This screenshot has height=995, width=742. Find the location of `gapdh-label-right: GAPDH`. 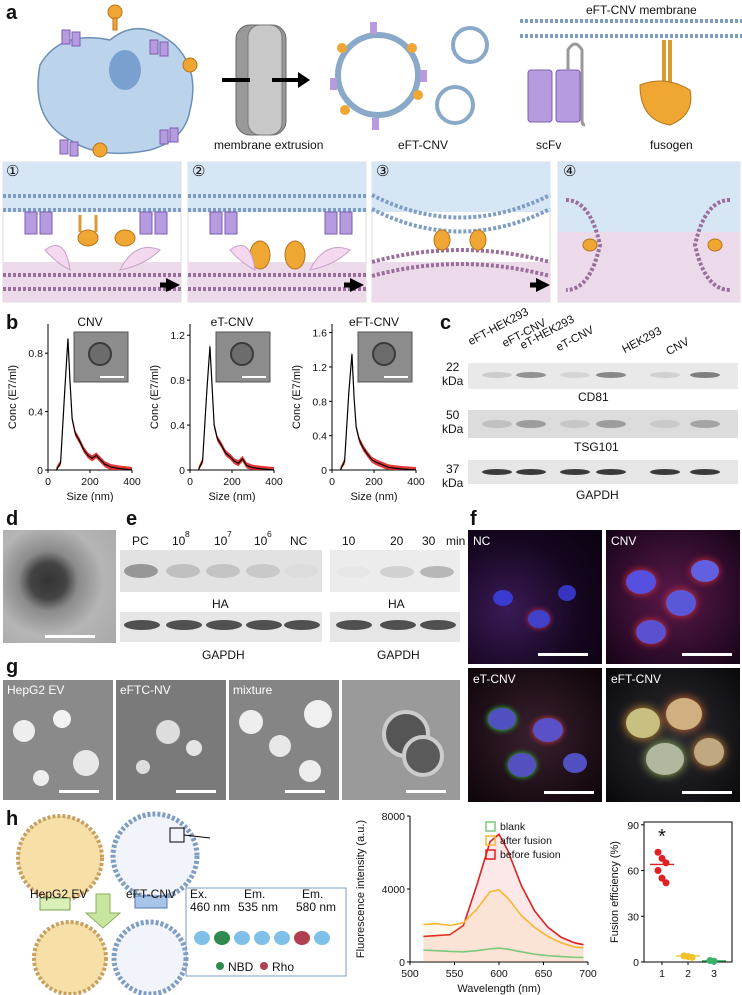

gapdh-label-right: GAPDH is located at coordinates (398, 655).